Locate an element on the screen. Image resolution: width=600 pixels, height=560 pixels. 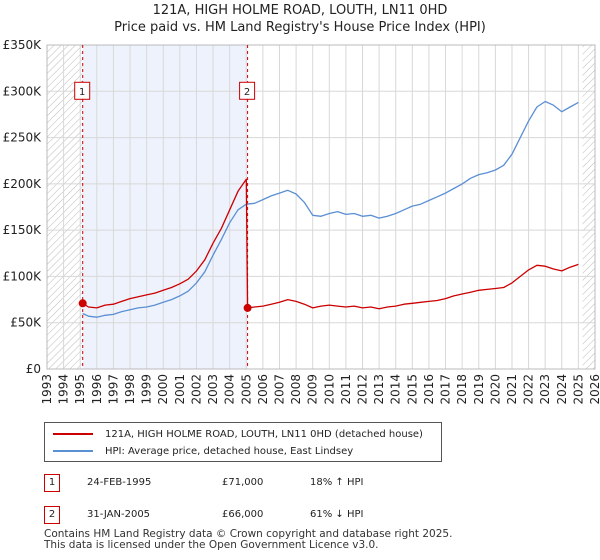
x-tick-label: 2011 is located at coordinates (346, 389).